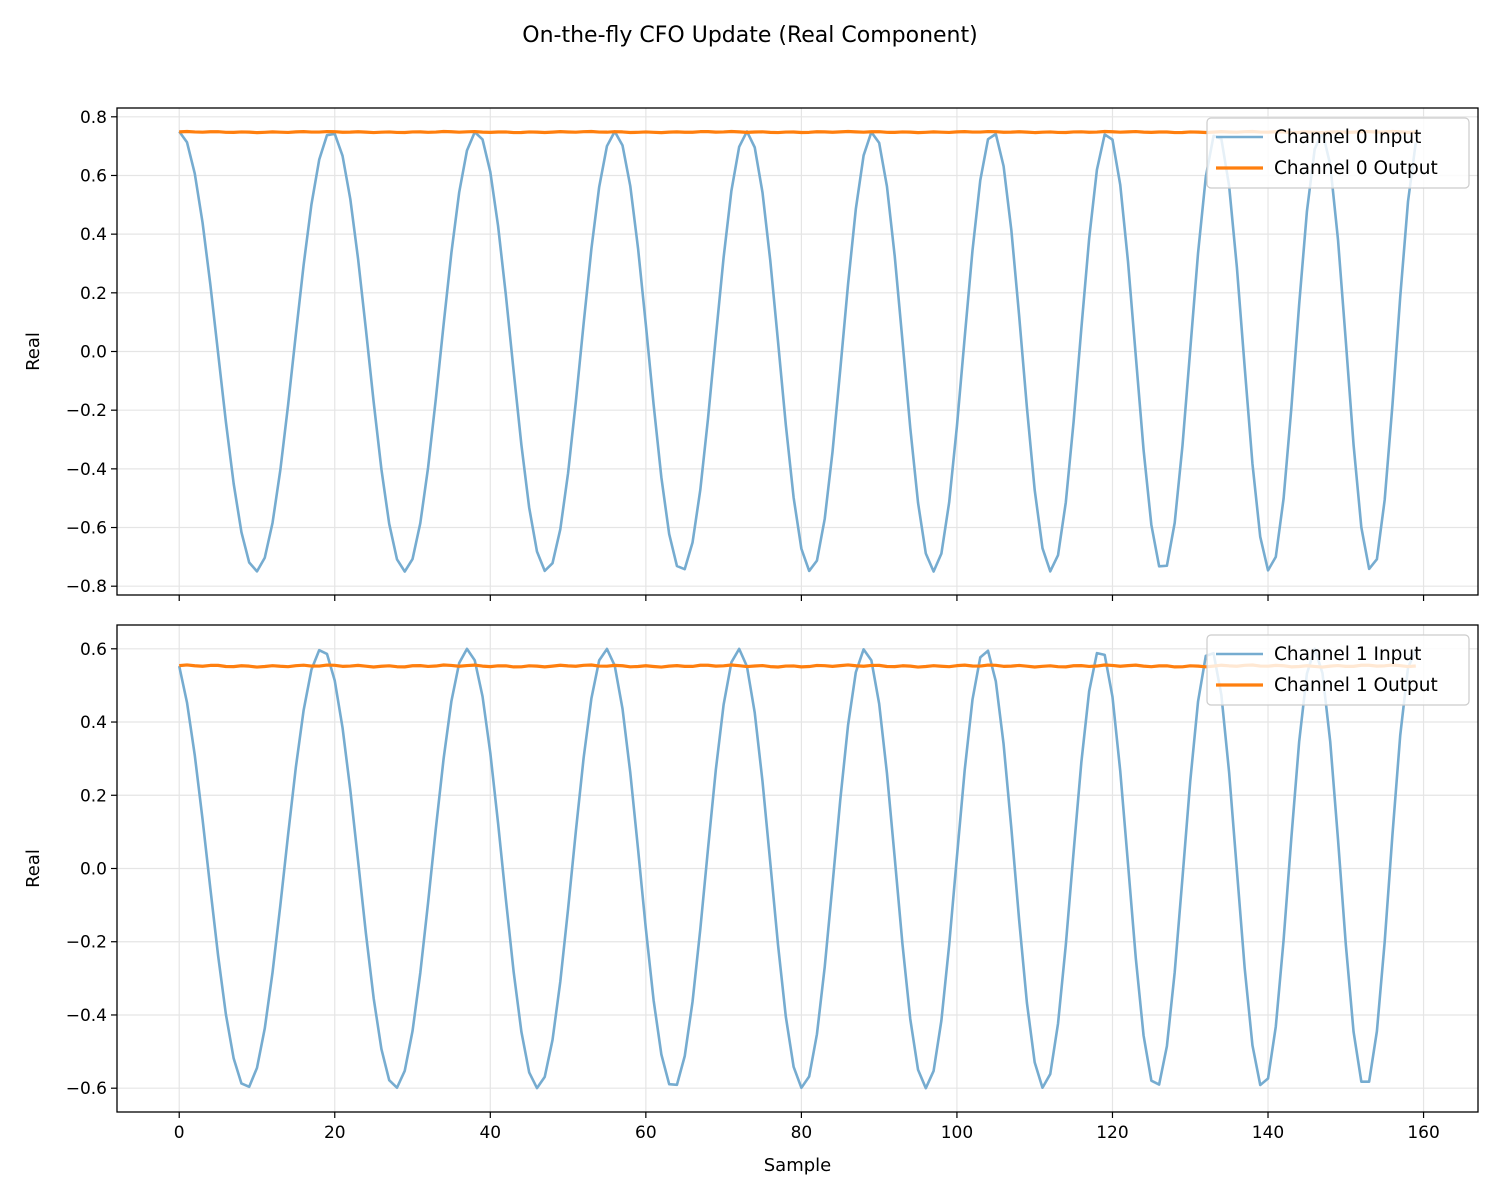 This screenshot has width=1500, height=1200. What do you see at coordinates (1268, 1133) in the screenshot?
I see `x-tick-label: 140` at bounding box center [1268, 1133].